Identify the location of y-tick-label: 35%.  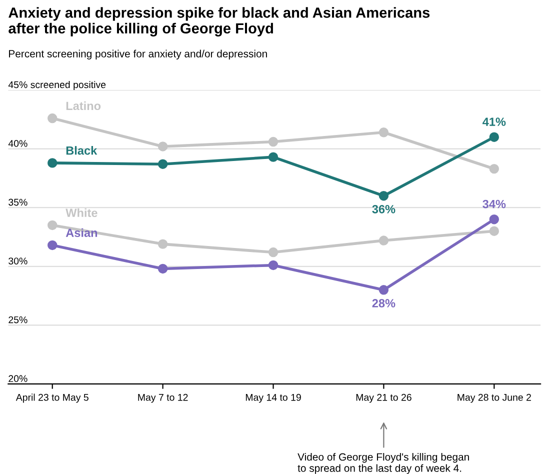
(18, 202).